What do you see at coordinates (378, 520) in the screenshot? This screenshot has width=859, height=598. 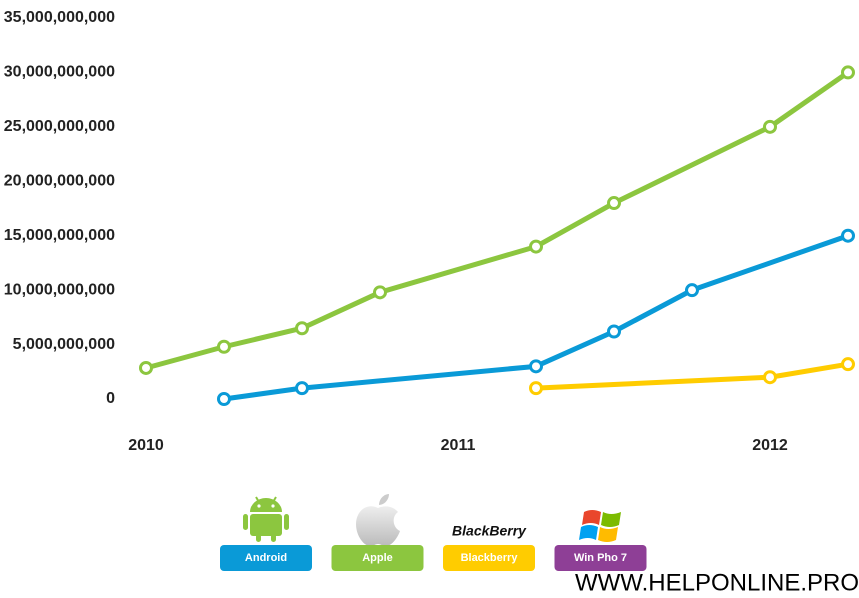 I see `apple-icon` at bounding box center [378, 520].